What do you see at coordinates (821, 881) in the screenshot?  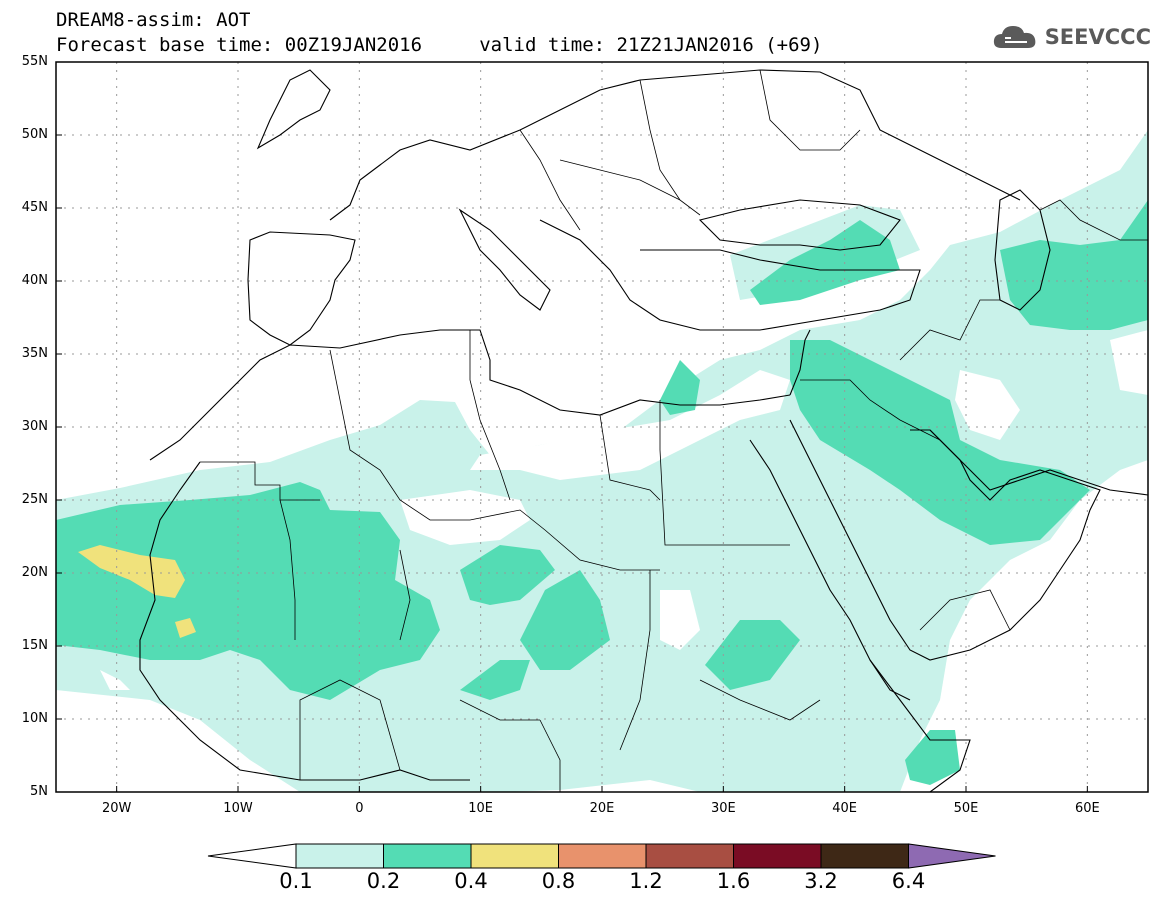 I see `colorbar-level-label: 3.2` at bounding box center [821, 881].